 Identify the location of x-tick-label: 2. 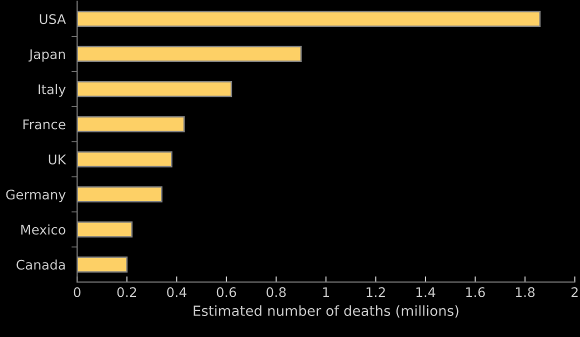
(575, 292).